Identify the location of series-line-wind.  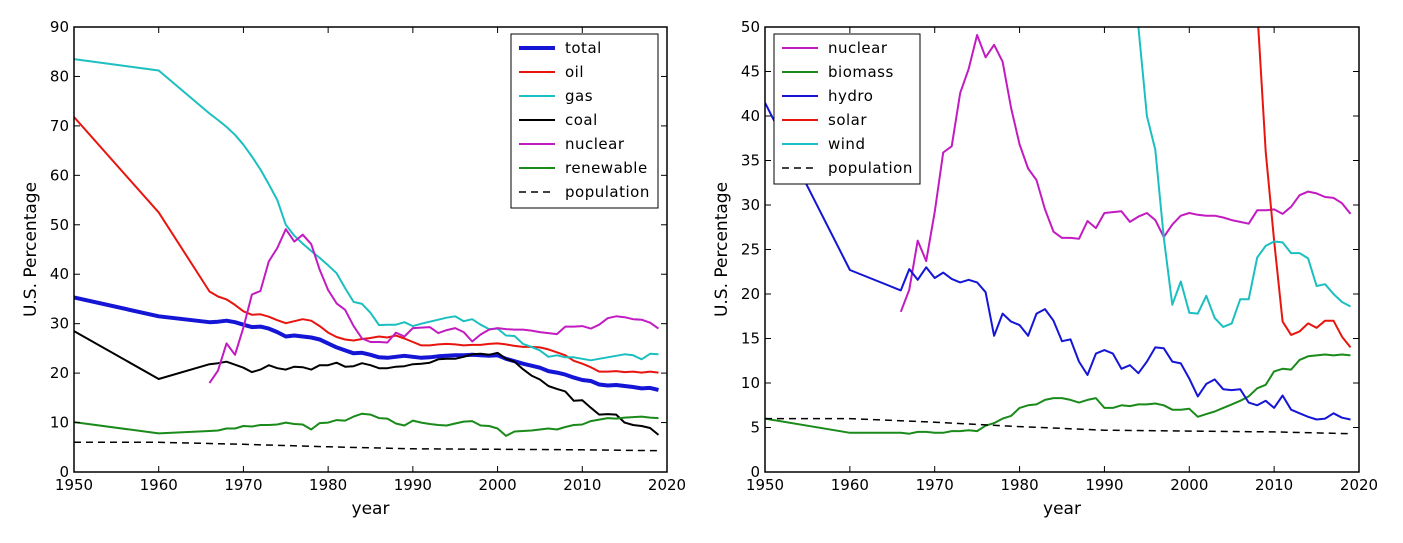
(1244, 177).